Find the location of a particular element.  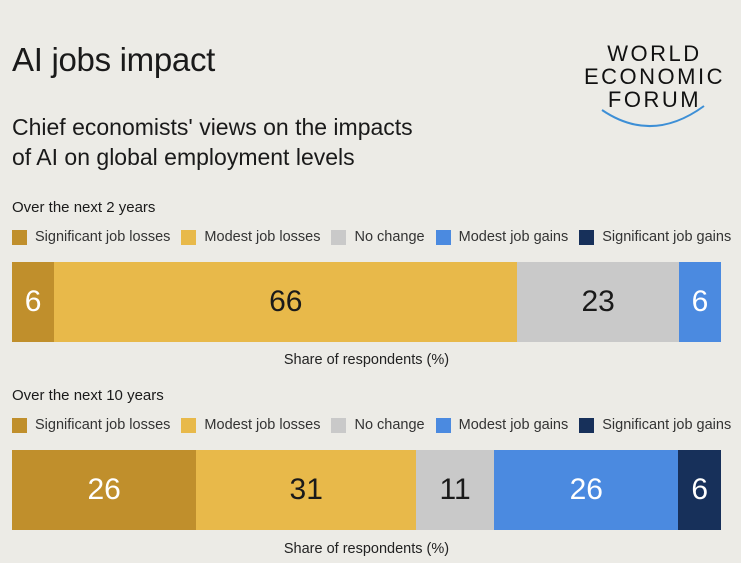

wef-logo: WORLD ECONOMIC FORUM is located at coordinates (654, 86).